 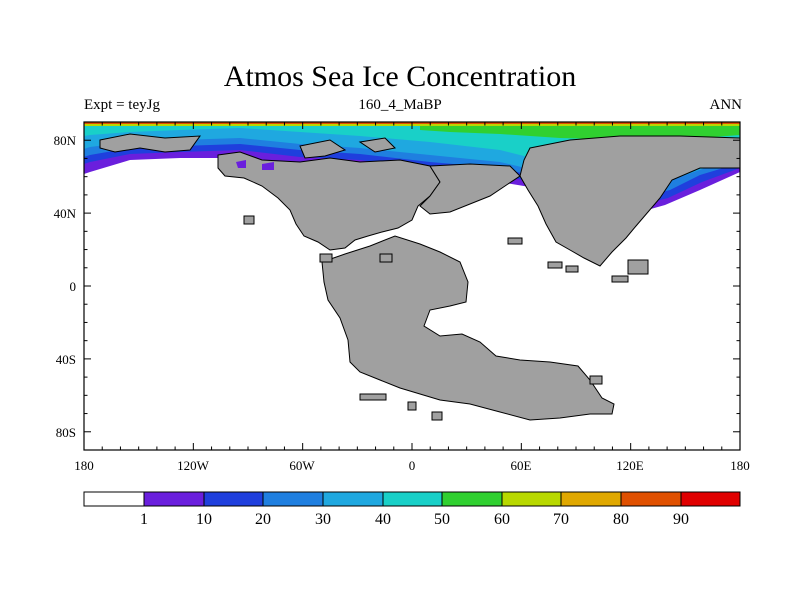 What do you see at coordinates (204, 519) in the screenshot?
I see `colorbar-label: 10` at bounding box center [204, 519].